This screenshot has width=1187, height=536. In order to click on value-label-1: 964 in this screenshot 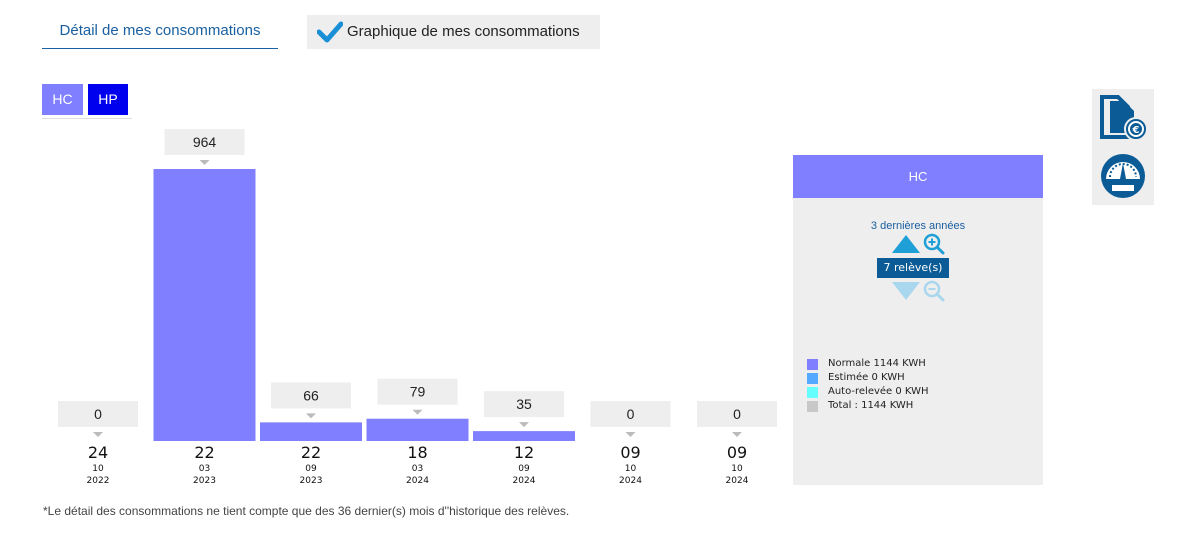, I will do `click(204, 147)`.